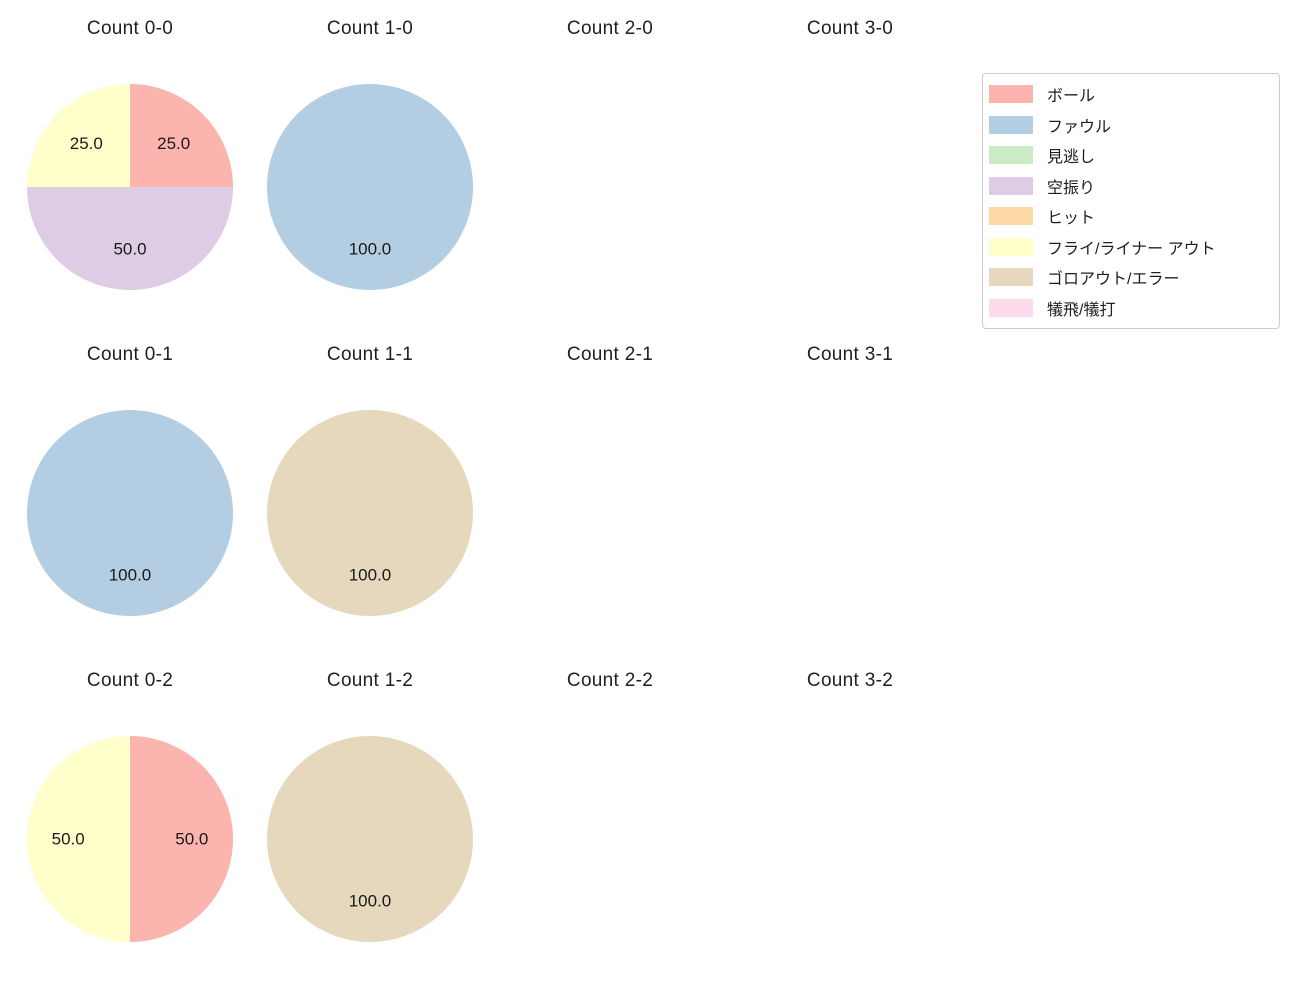  Describe the element at coordinates (130, 354) in the screenshot. I see `pie-title: Count 0-1` at that location.